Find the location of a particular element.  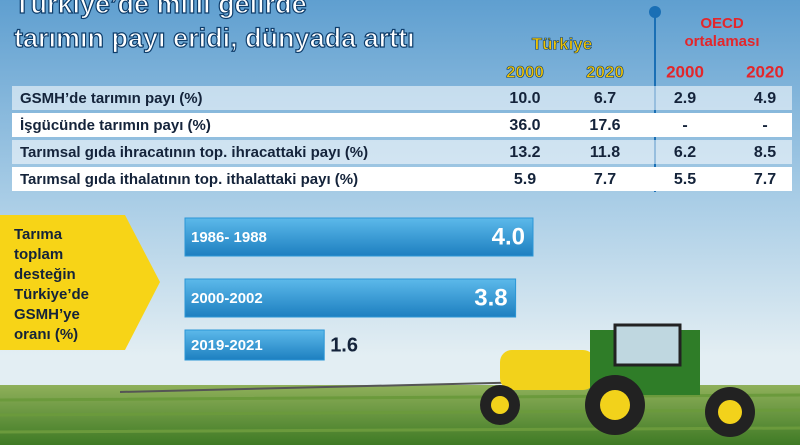

chart-title: desteğin is located at coordinates (45, 274).